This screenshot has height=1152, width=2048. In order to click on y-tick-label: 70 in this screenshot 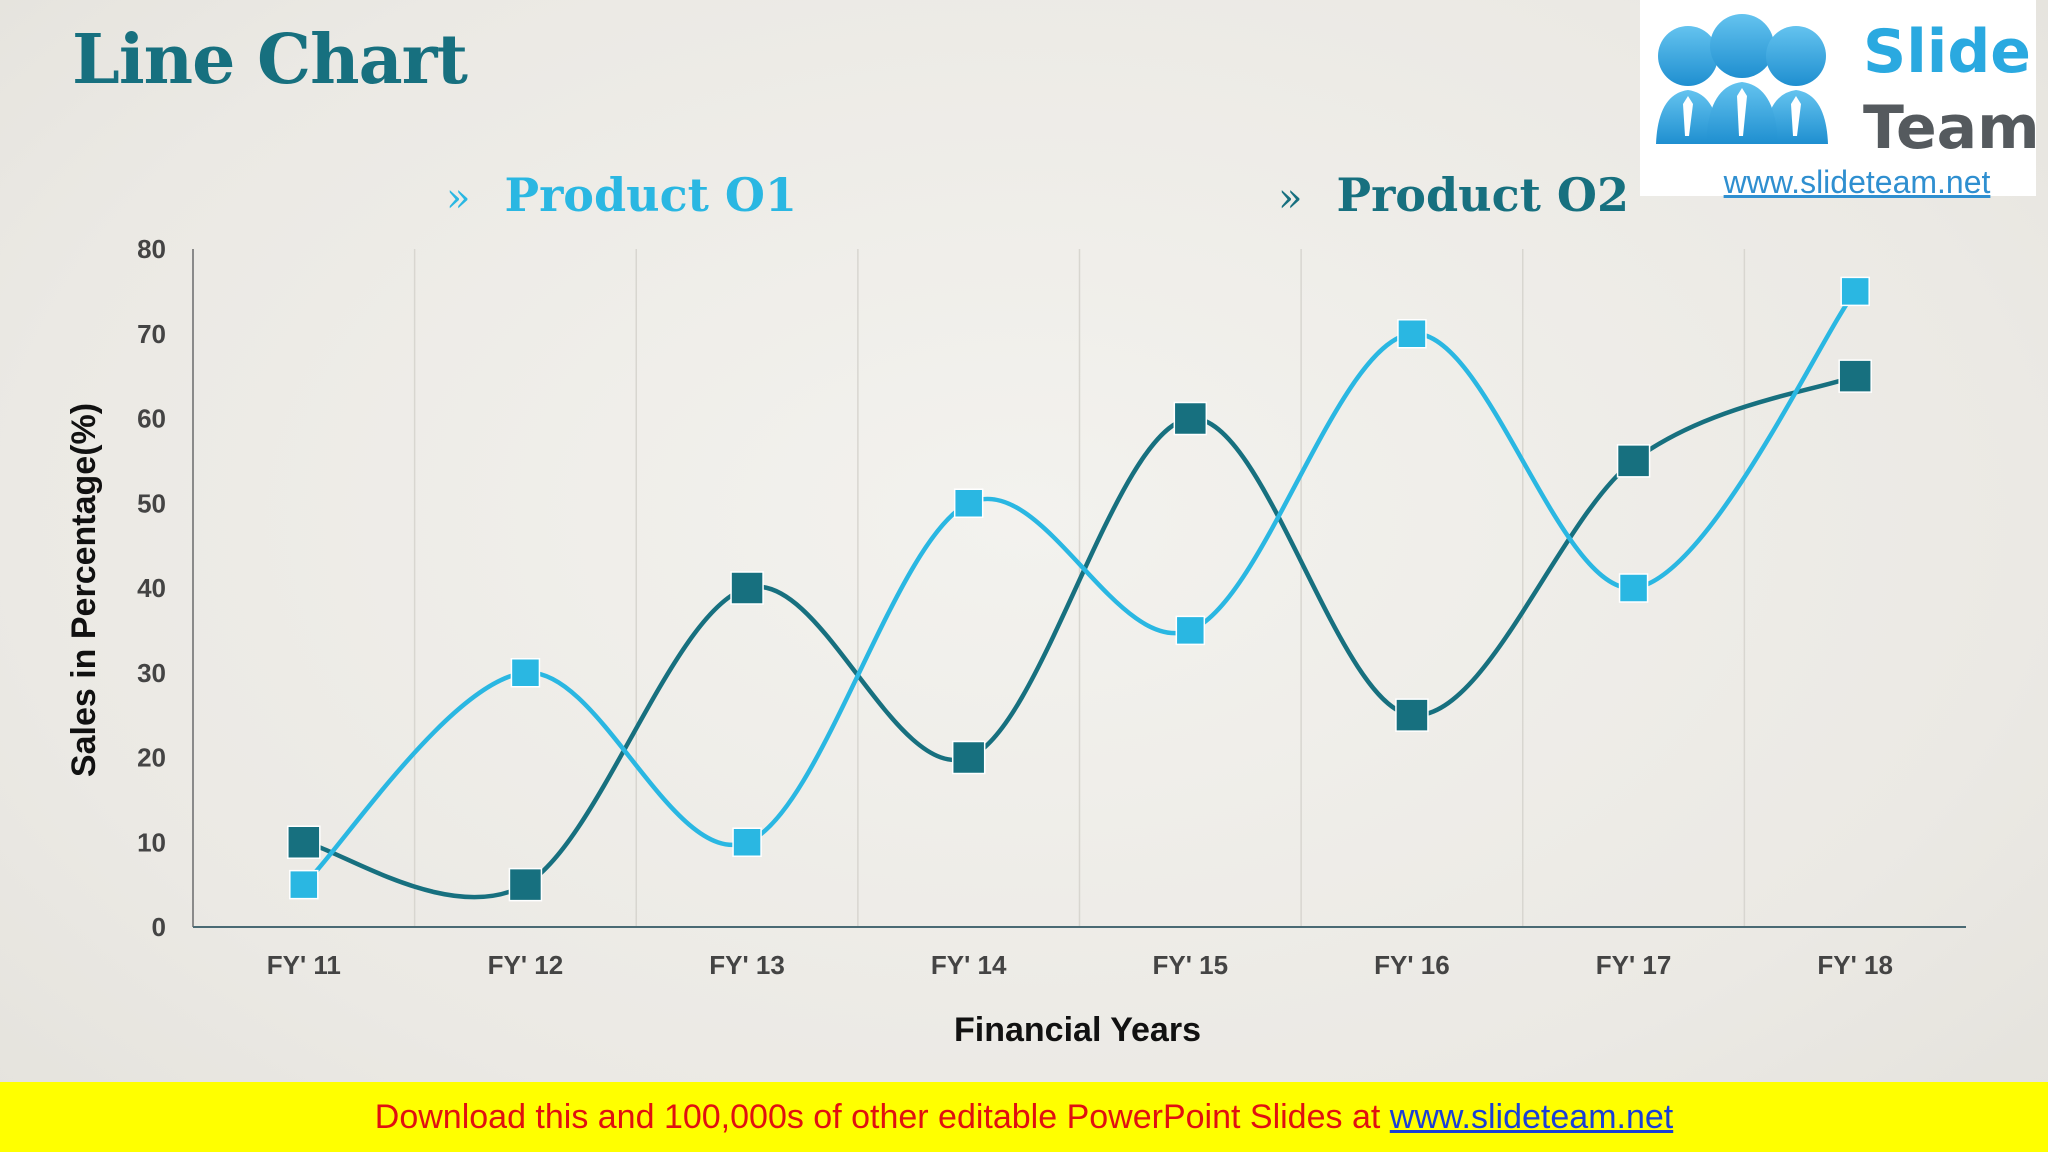, I will do `click(151, 334)`.